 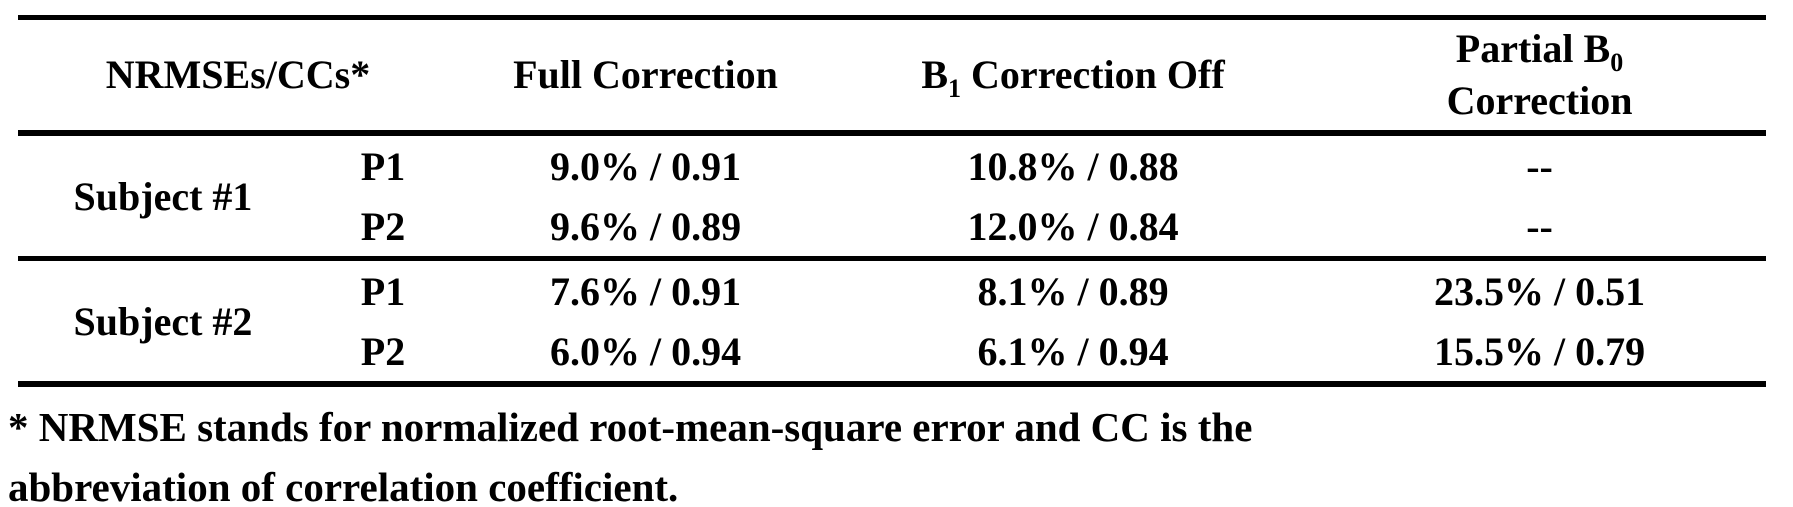 I want to click on header-nrmse-cc: NRMSEs/CCs*, so click(x=238, y=74).